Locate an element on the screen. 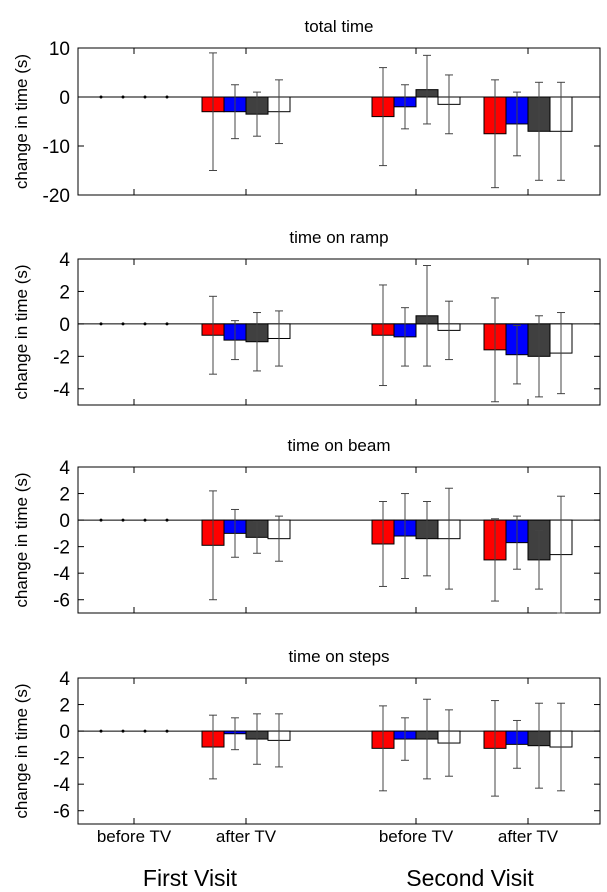 Image resolution: width=607 pixels, height=892 pixels. y-tick-label: 10 is located at coordinates (59, 49).